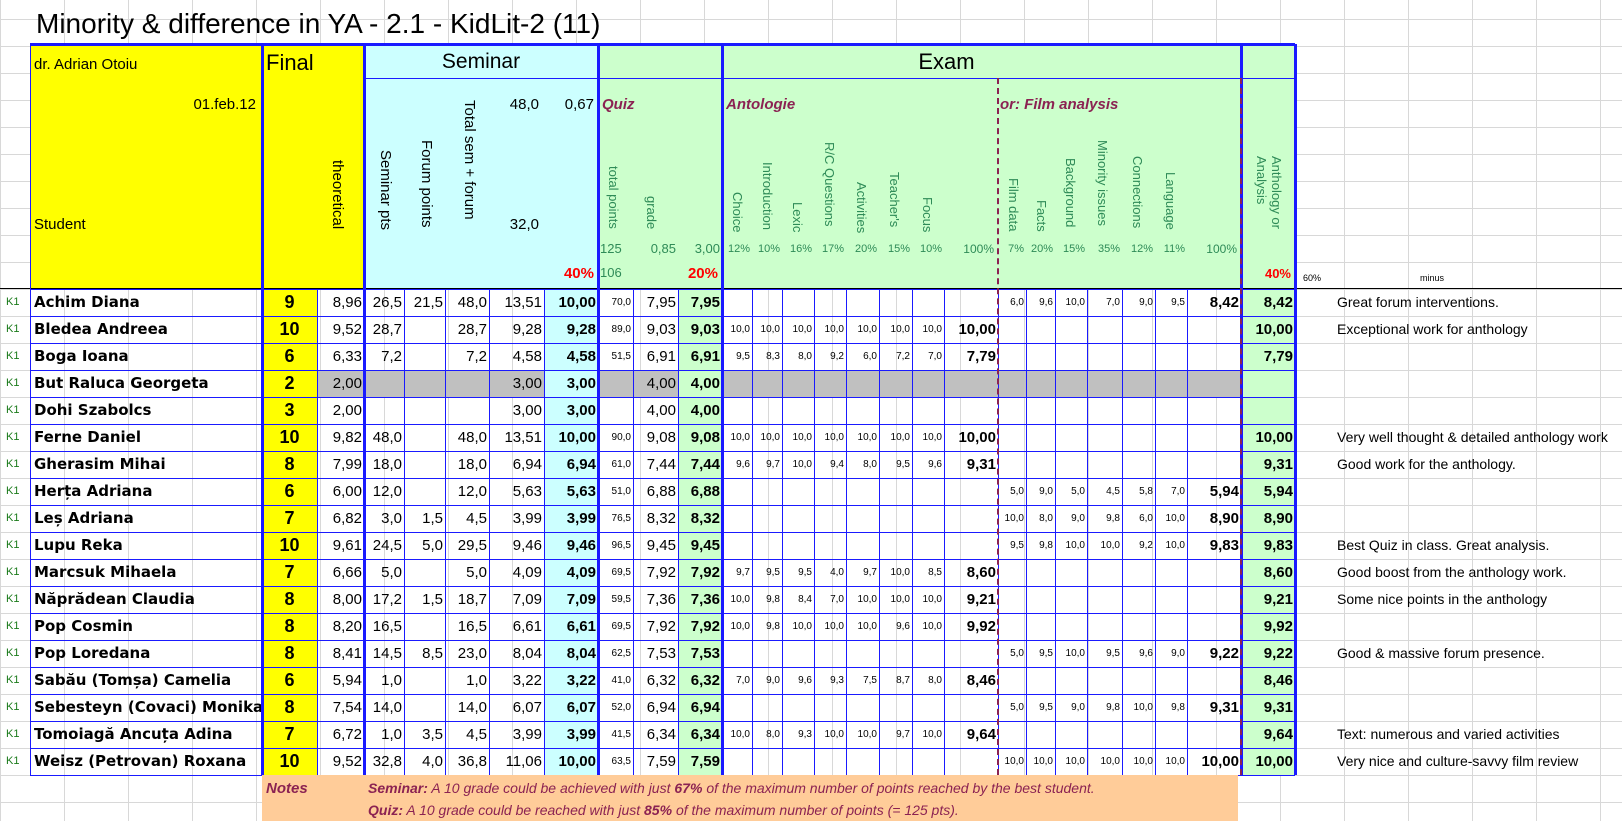 The image size is (1622, 821). I want to click on student-name: Achim Diana, so click(87, 302).